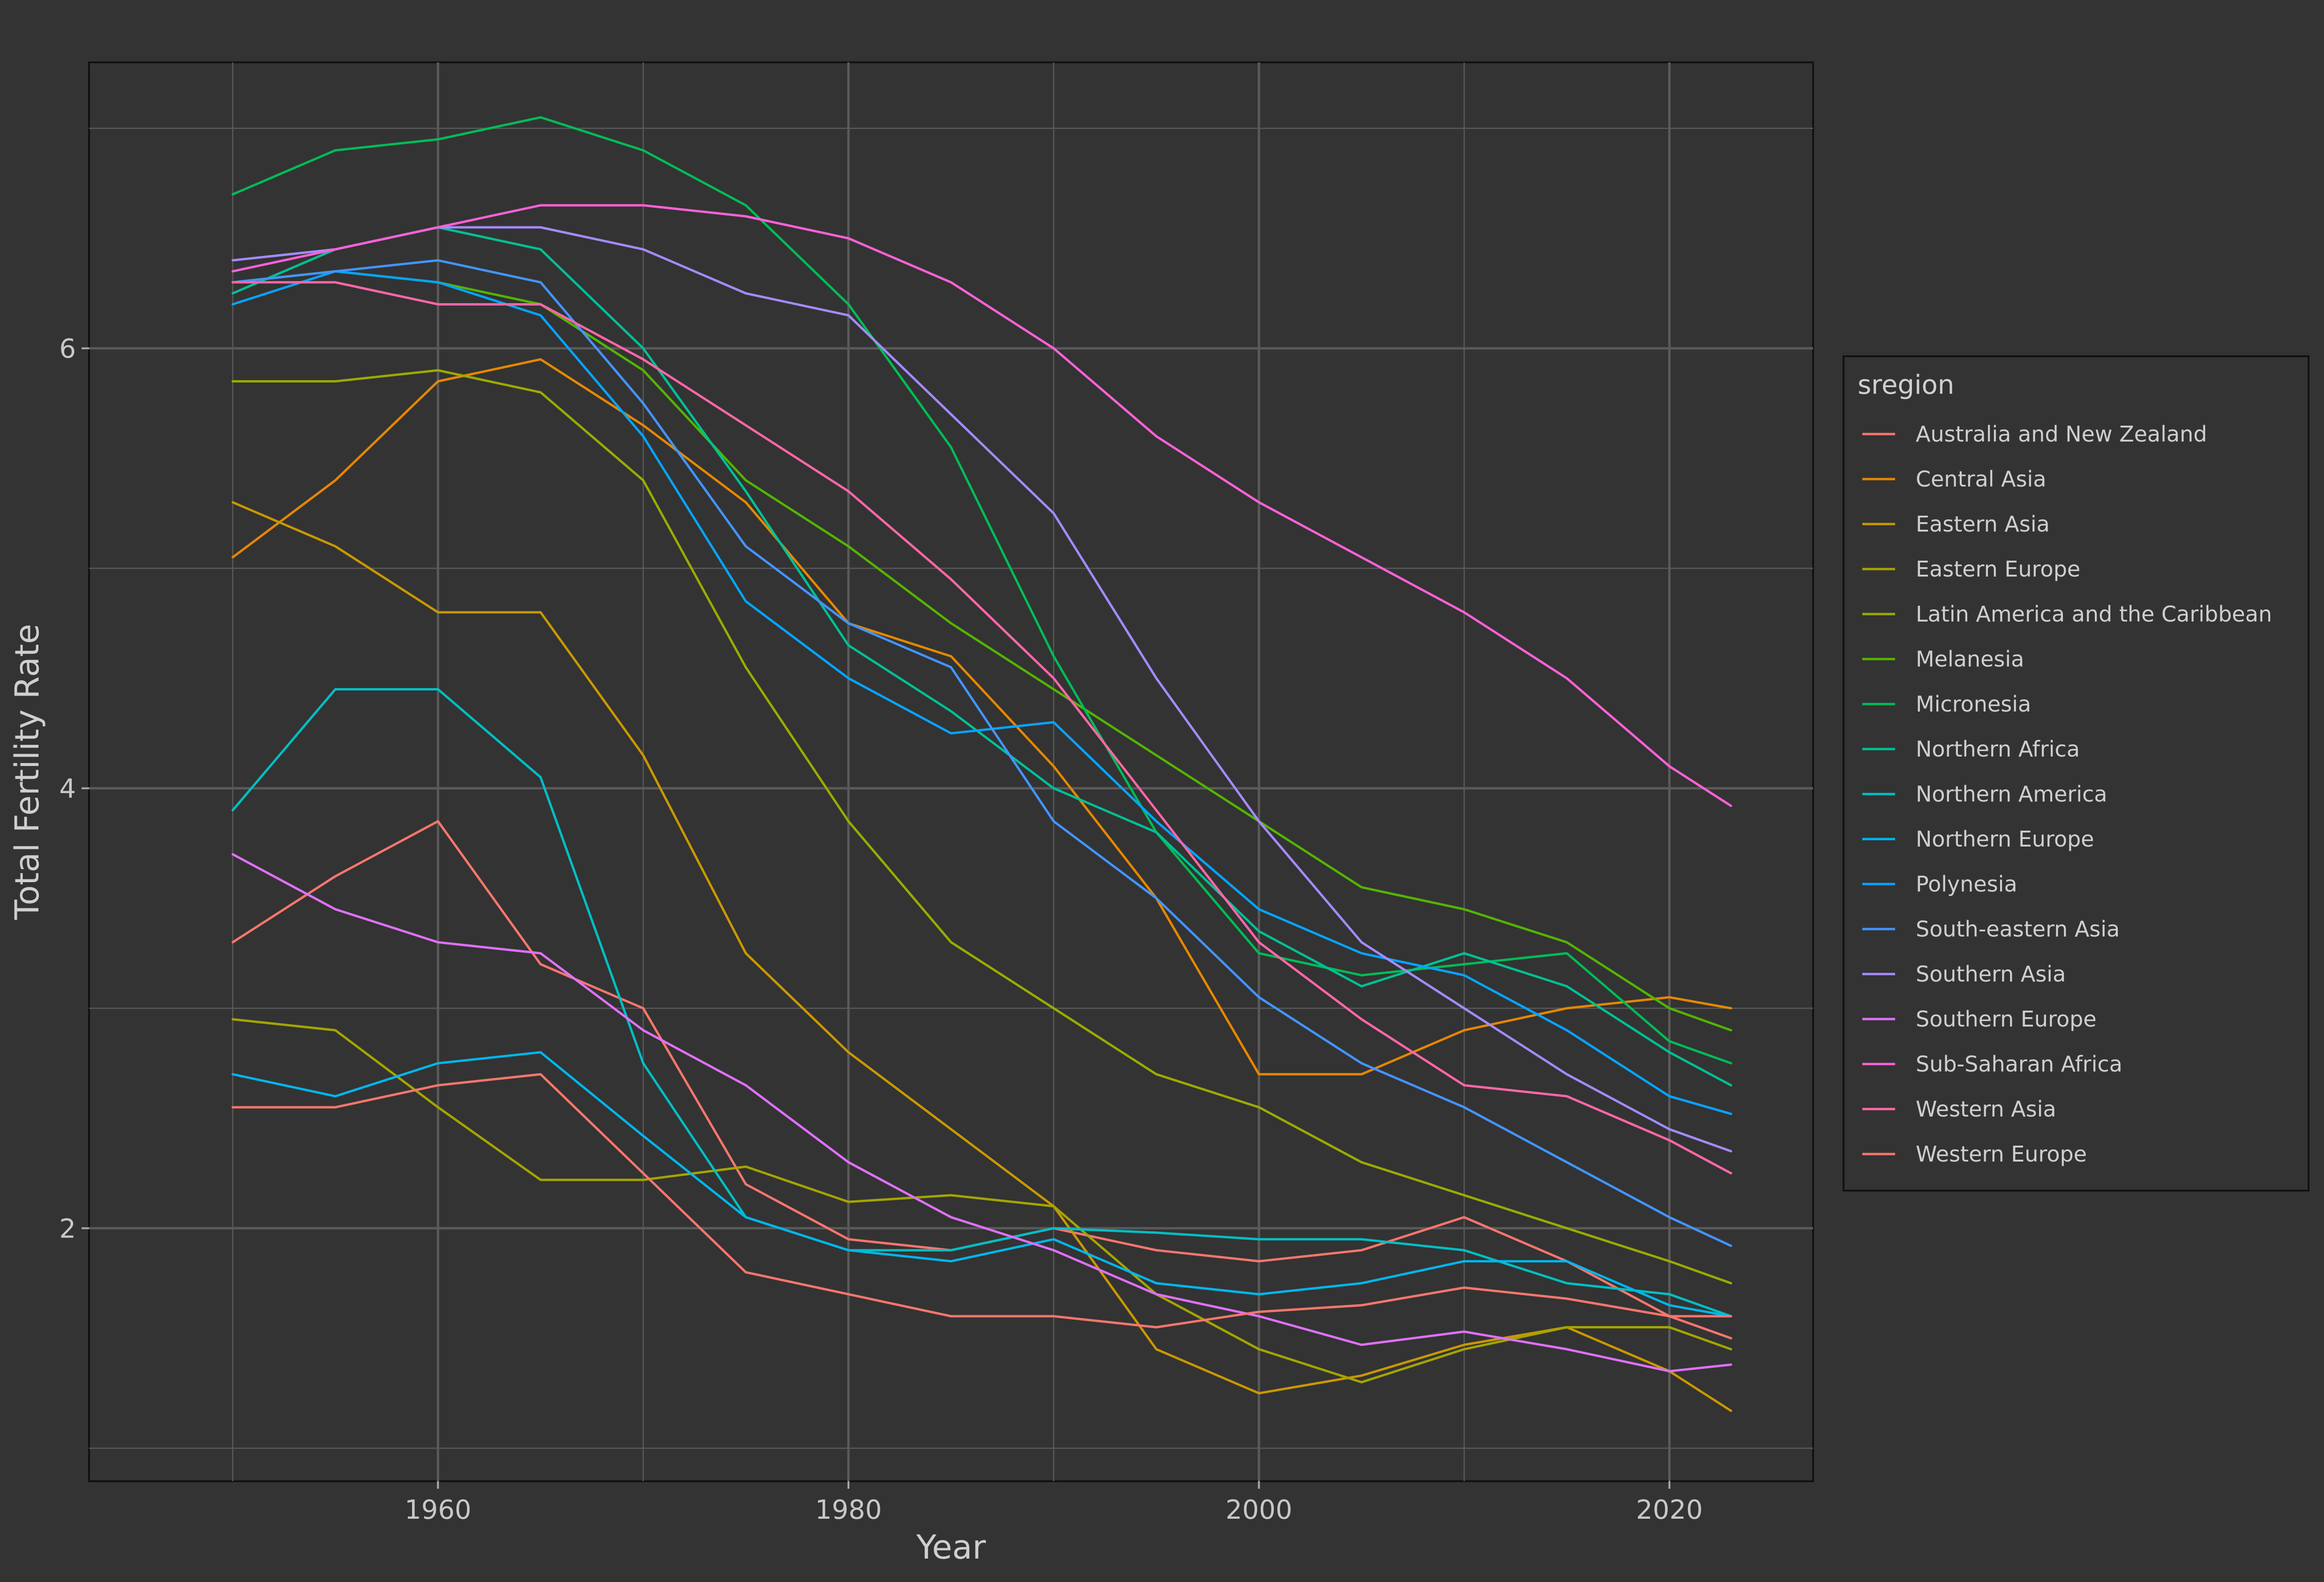 The image size is (2324, 1582). I want to click on series-line-western-europe, so click(982, 1200).